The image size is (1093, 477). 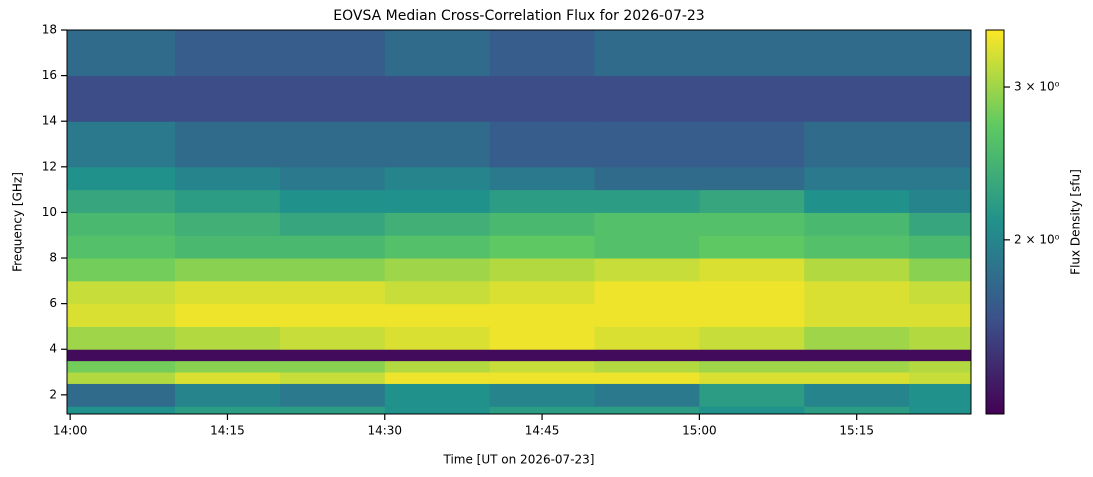 I want to click on colorbar, so click(x=995, y=222).